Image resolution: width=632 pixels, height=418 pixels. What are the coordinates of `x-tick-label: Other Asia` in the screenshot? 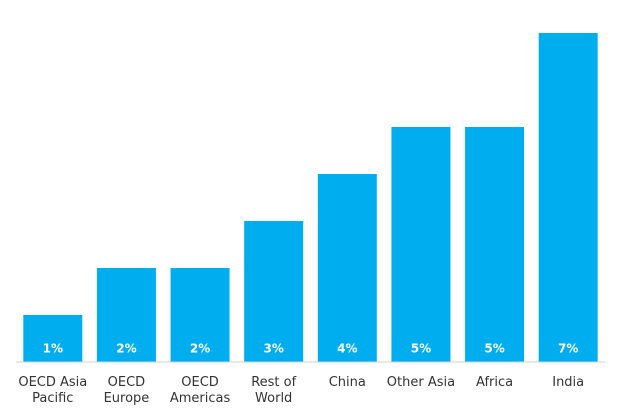 It's located at (421, 382).